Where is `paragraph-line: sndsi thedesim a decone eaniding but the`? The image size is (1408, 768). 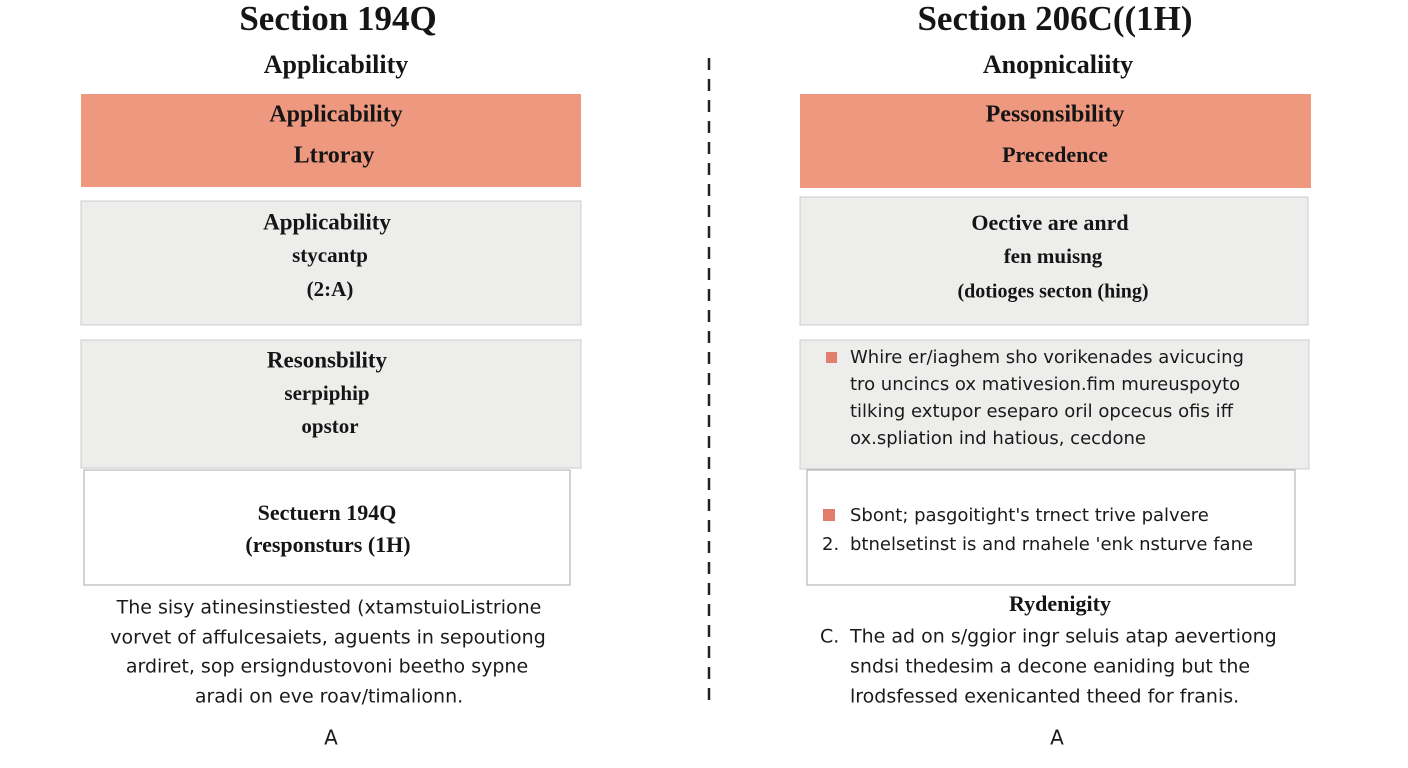
paragraph-line: sndsi thedesim a decone eaniding but the is located at coordinates (1050, 667).